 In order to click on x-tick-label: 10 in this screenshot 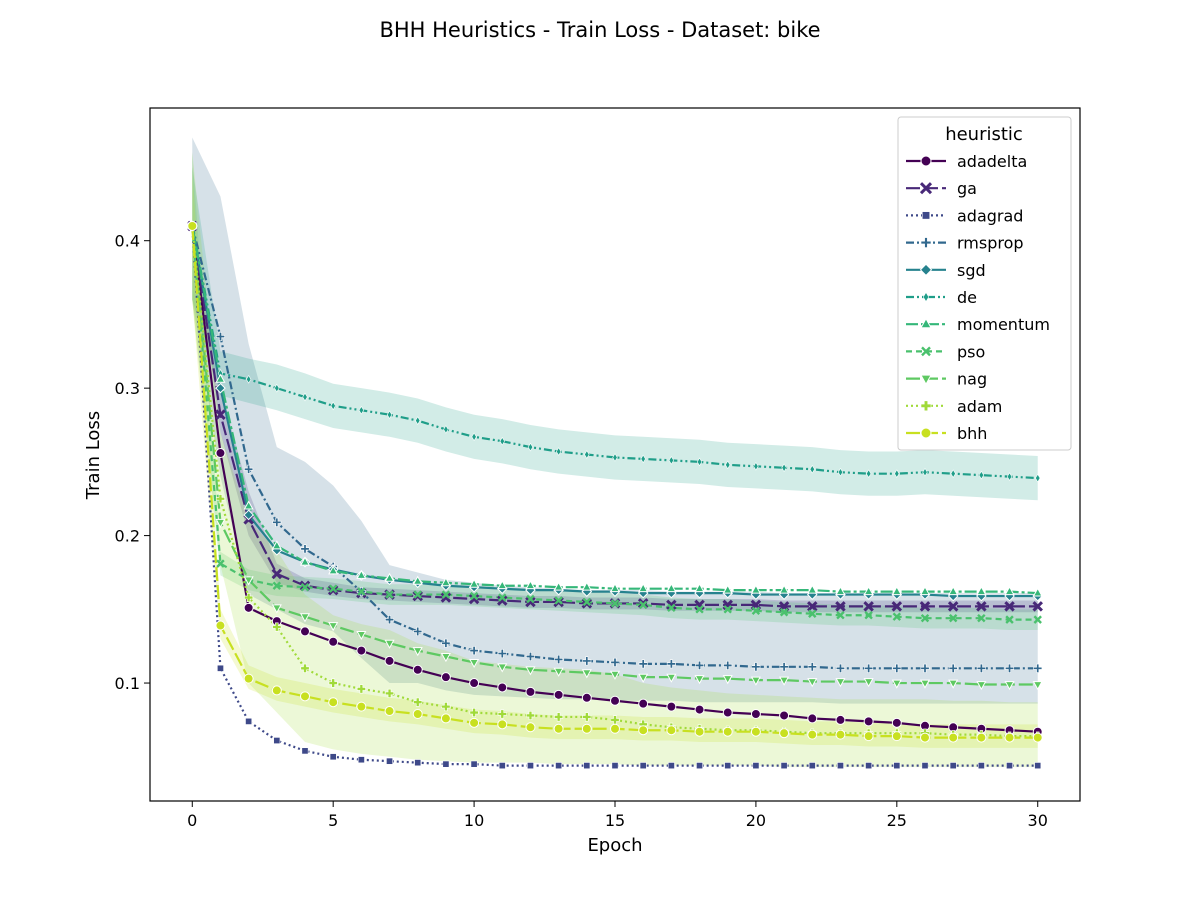, I will do `click(474, 820)`.